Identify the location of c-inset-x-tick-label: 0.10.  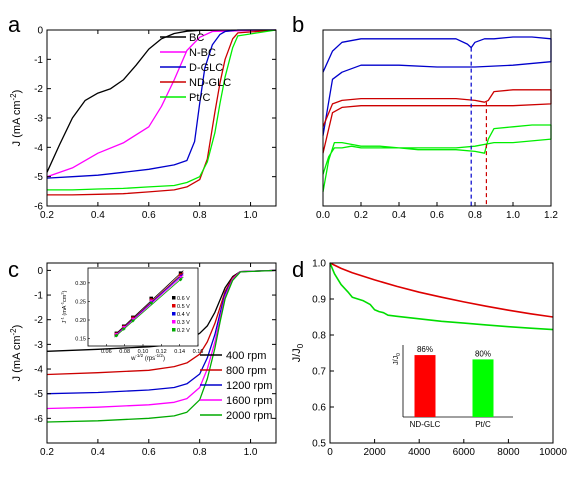
(143, 352).